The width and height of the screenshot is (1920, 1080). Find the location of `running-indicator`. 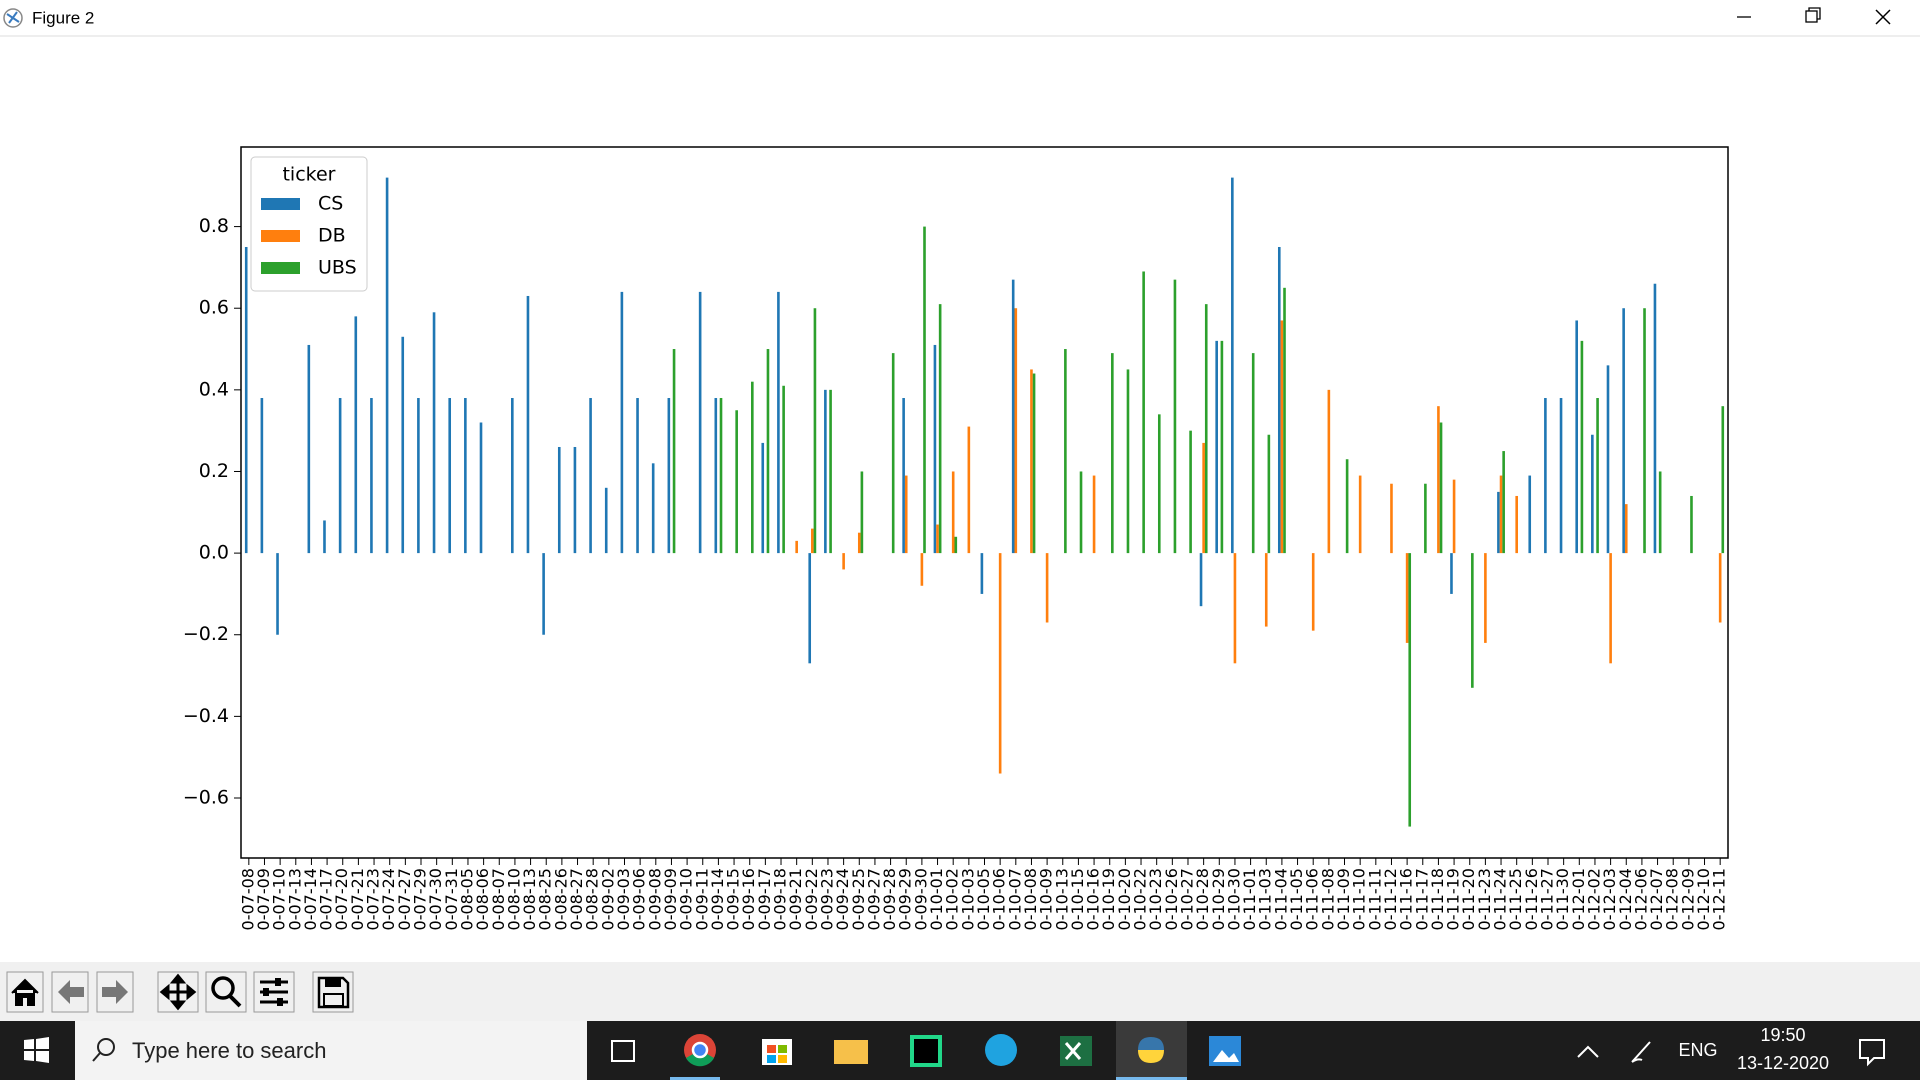

running-indicator is located at coordinates (695, 1078).